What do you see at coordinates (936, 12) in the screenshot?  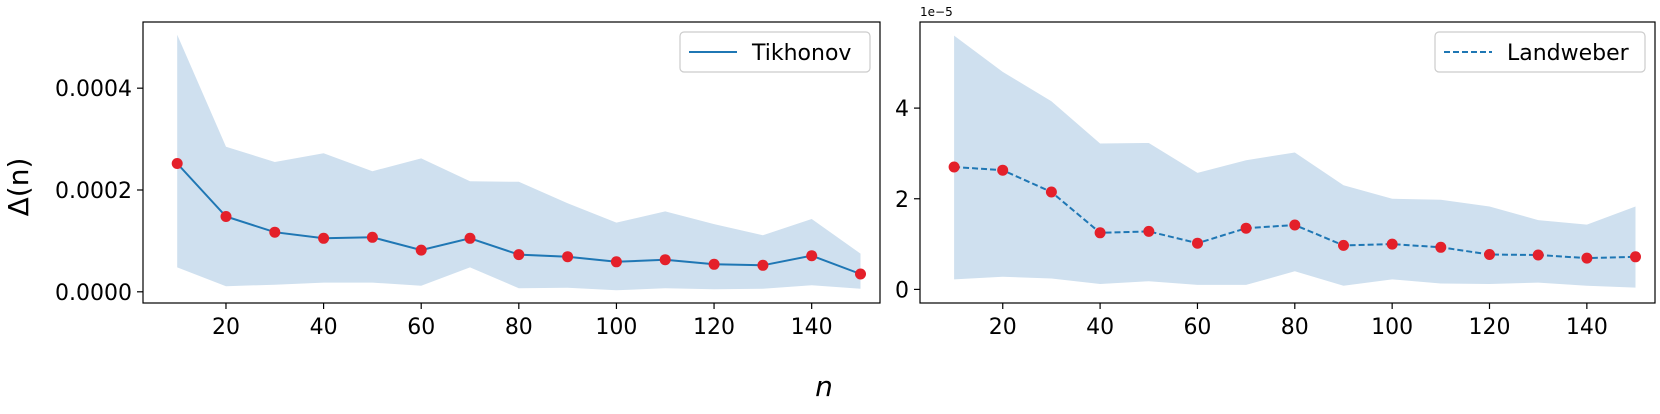 I see `chart-1-offset-text: 1e−5` at bounding box center [936, 12].